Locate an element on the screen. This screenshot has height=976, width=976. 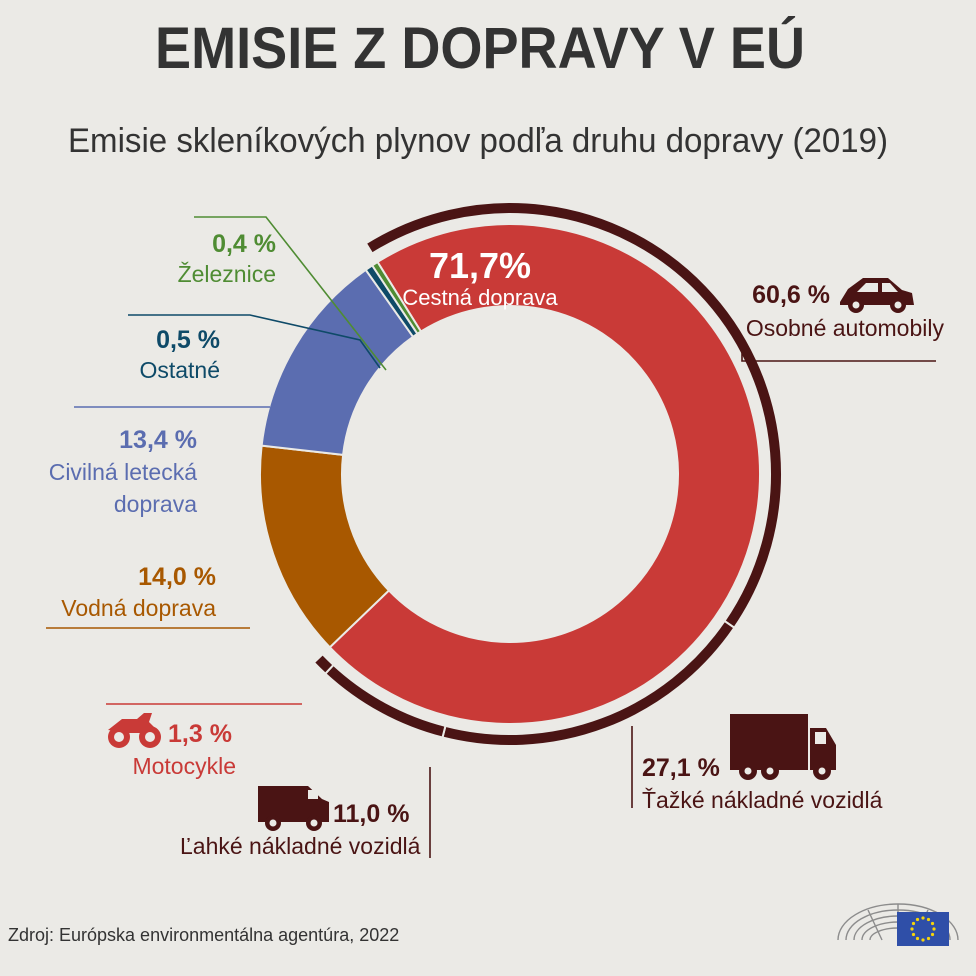
aviation-category-label-line2: doprava is located at coordinates (155, 504).